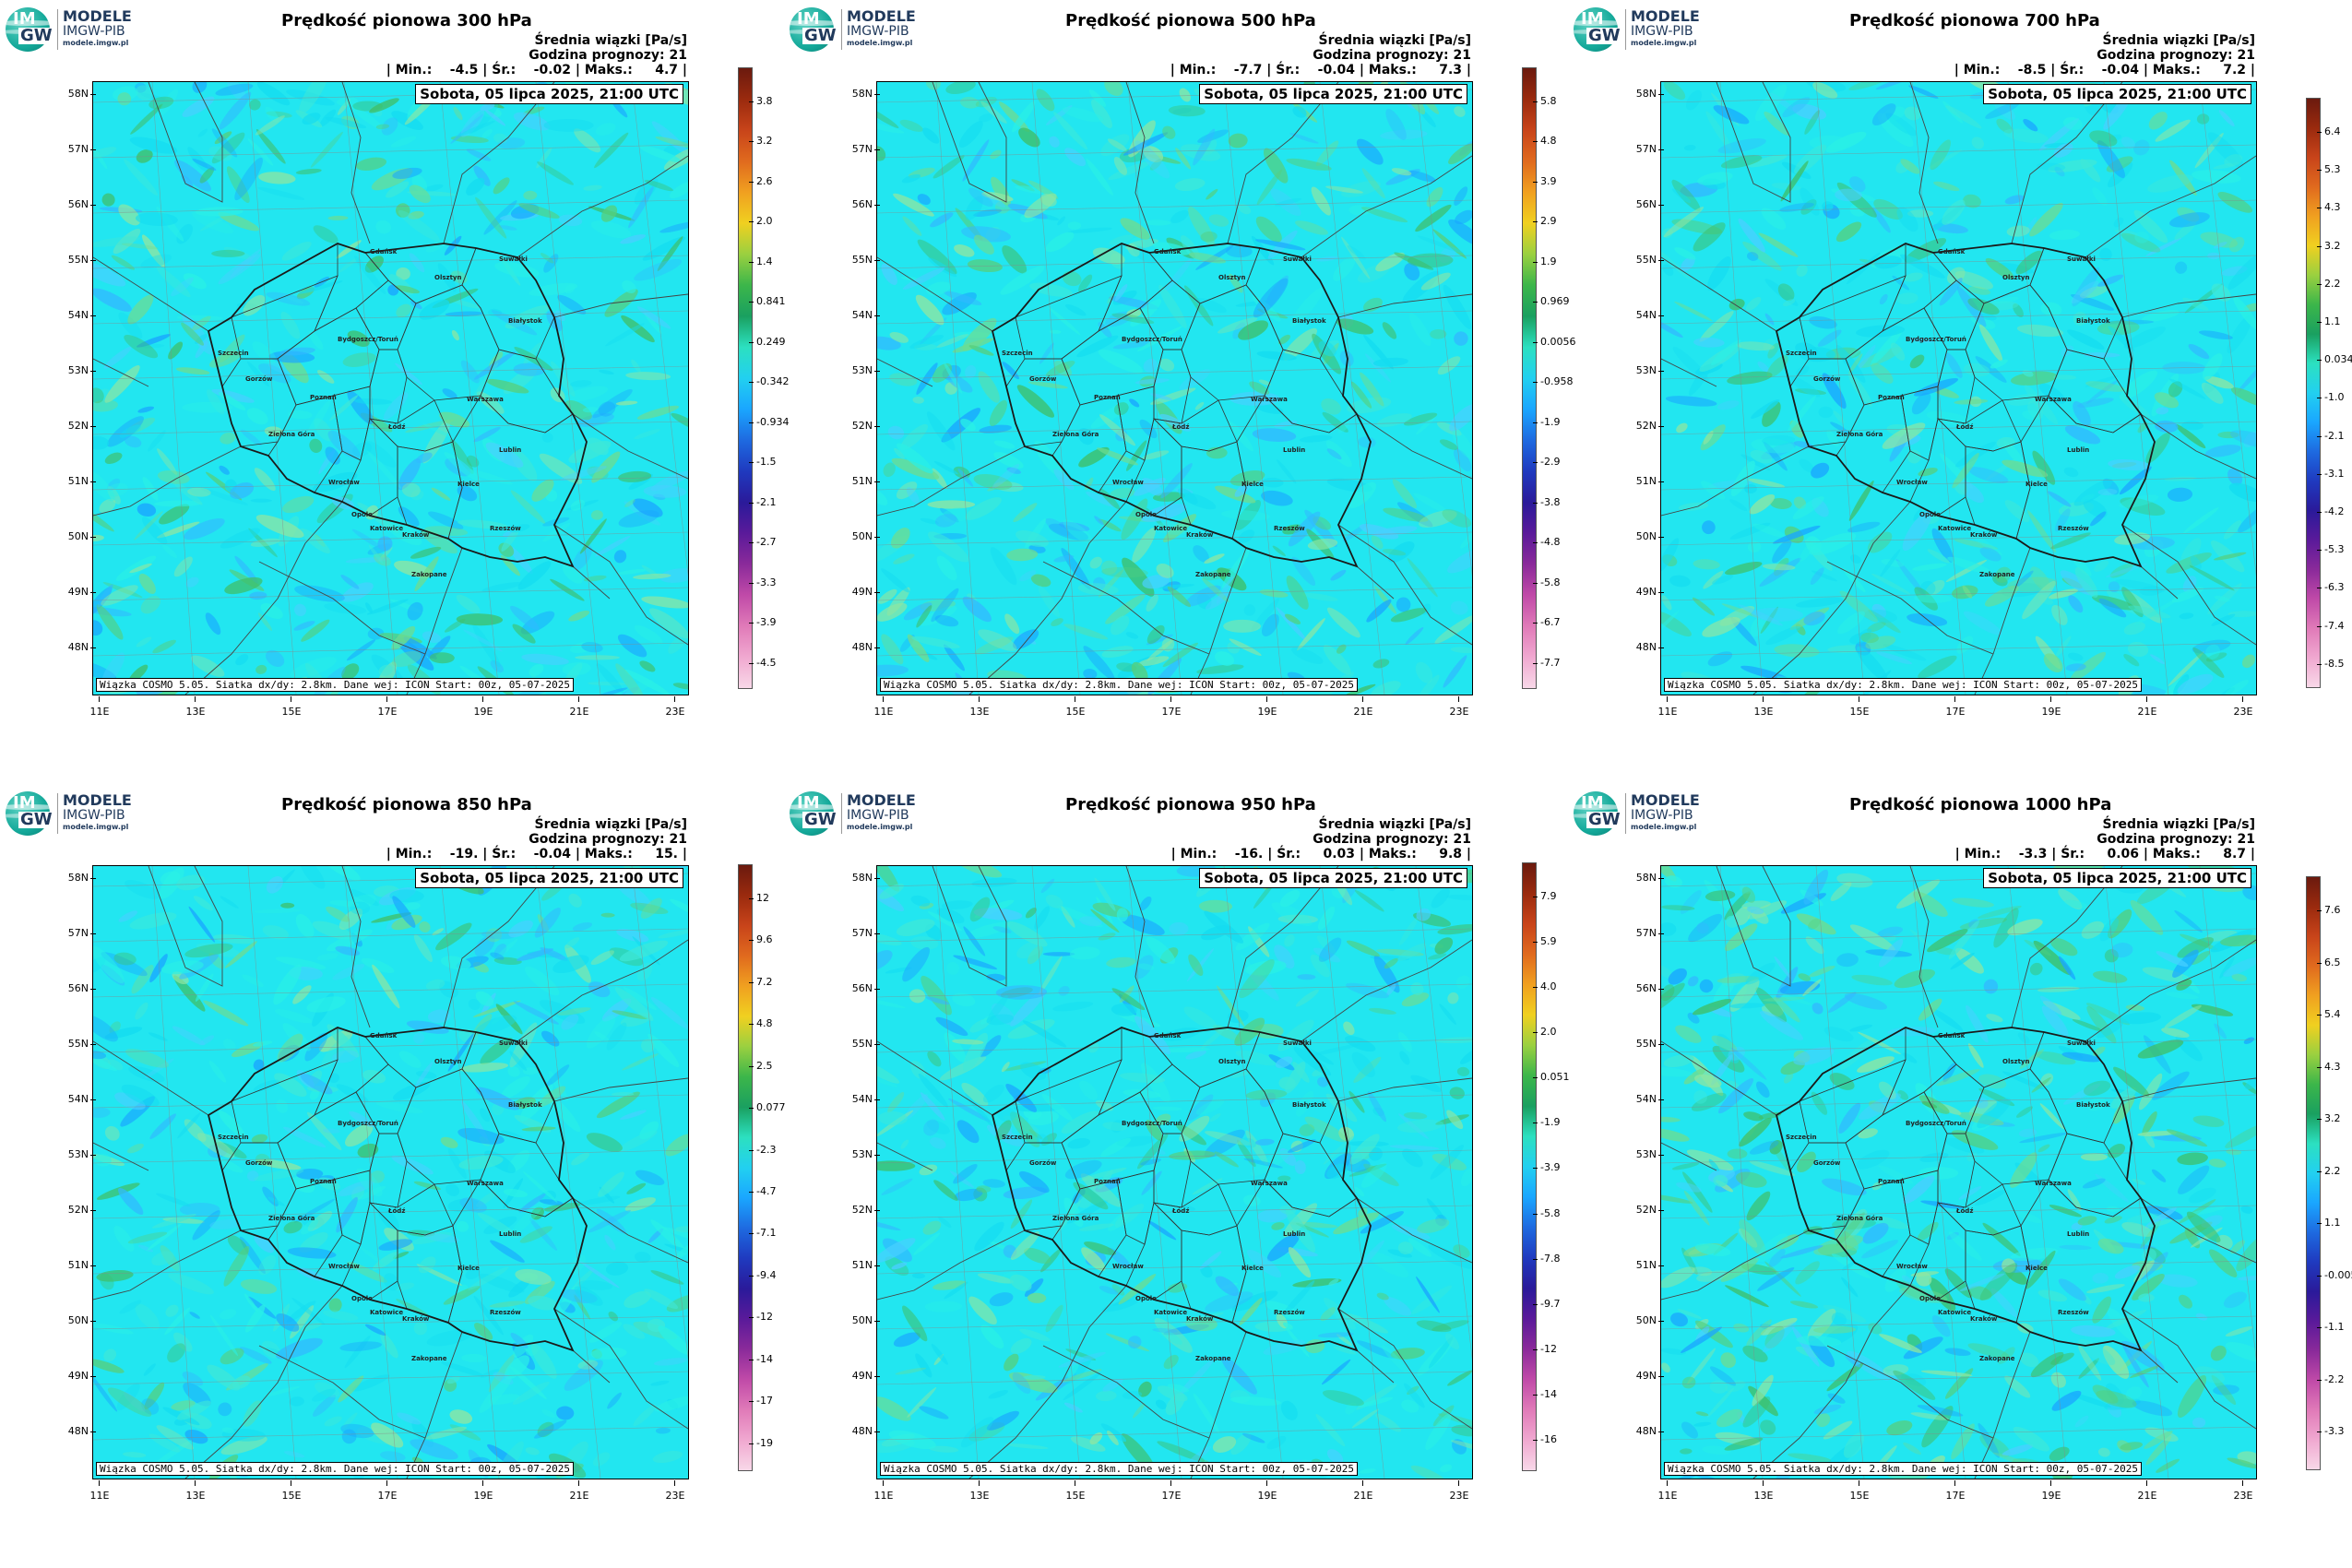 The width and height of the screenshot is (2352, 1568). What do you see at coordinates (397, 1211) in the screenshot?
I see `city-label: Łódź` at bounding box center [397, 1211].